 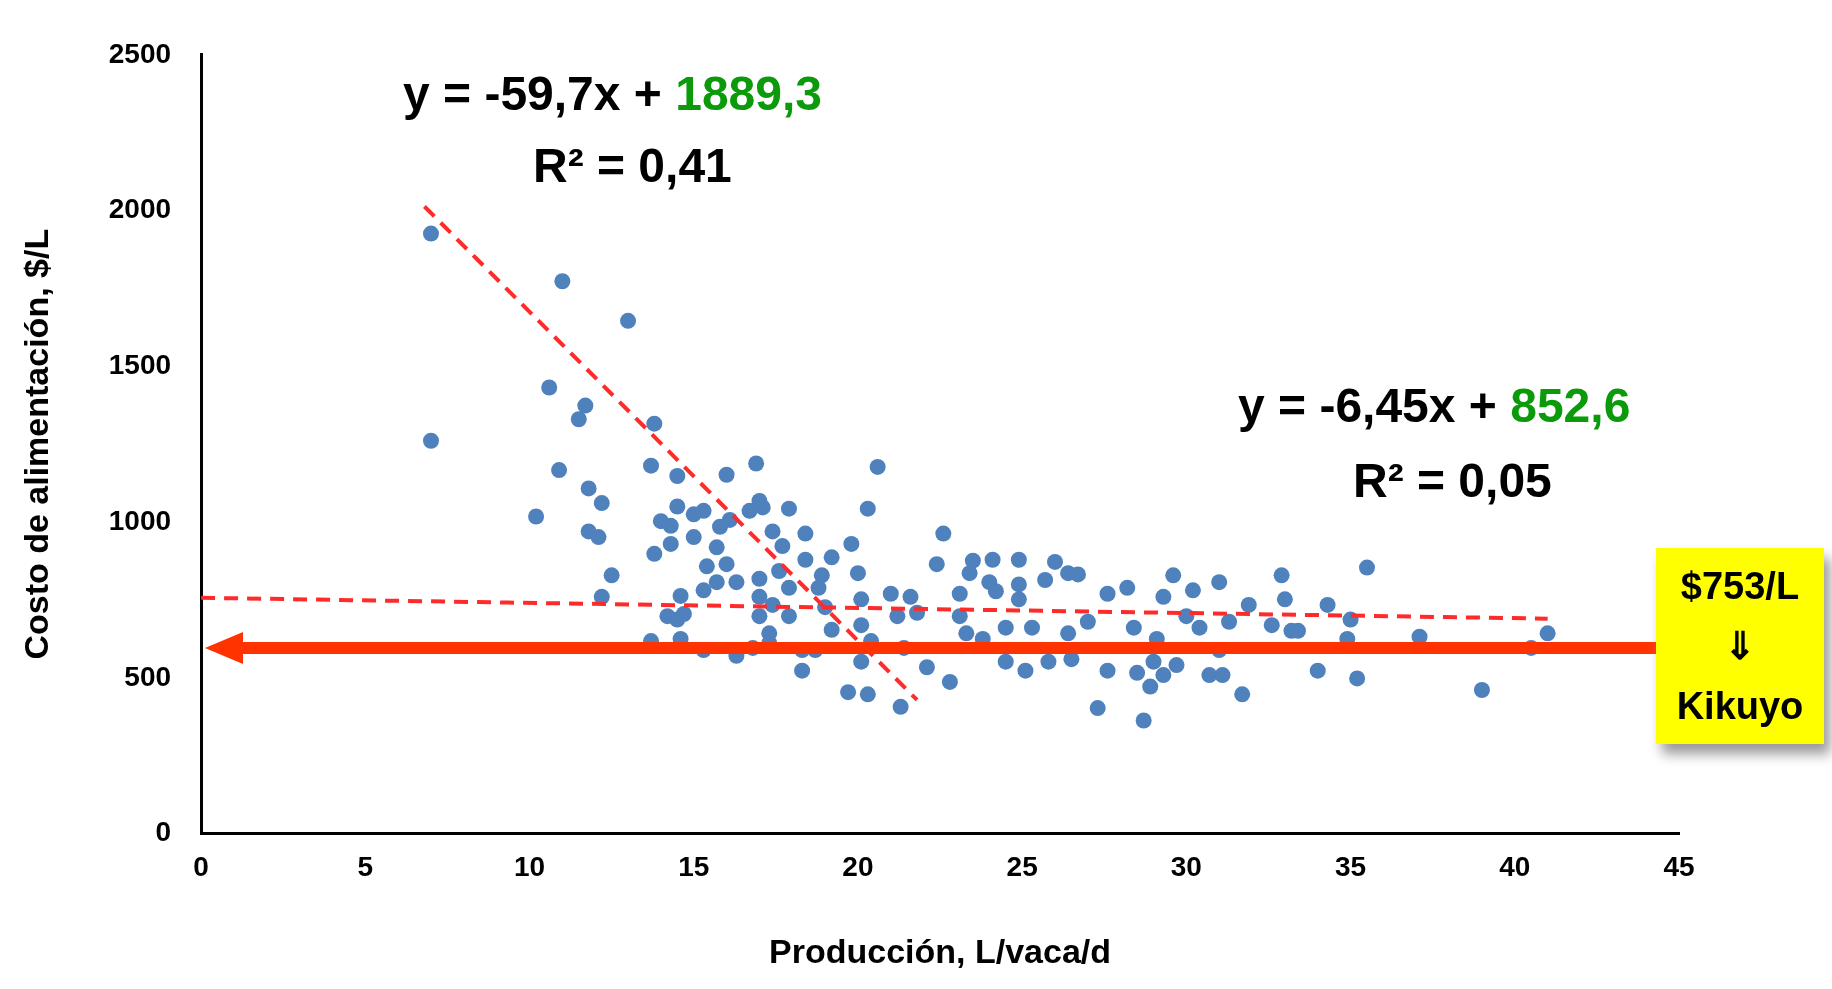 I want to click on y-tick-label: 1500, so click(x=140, y=365).